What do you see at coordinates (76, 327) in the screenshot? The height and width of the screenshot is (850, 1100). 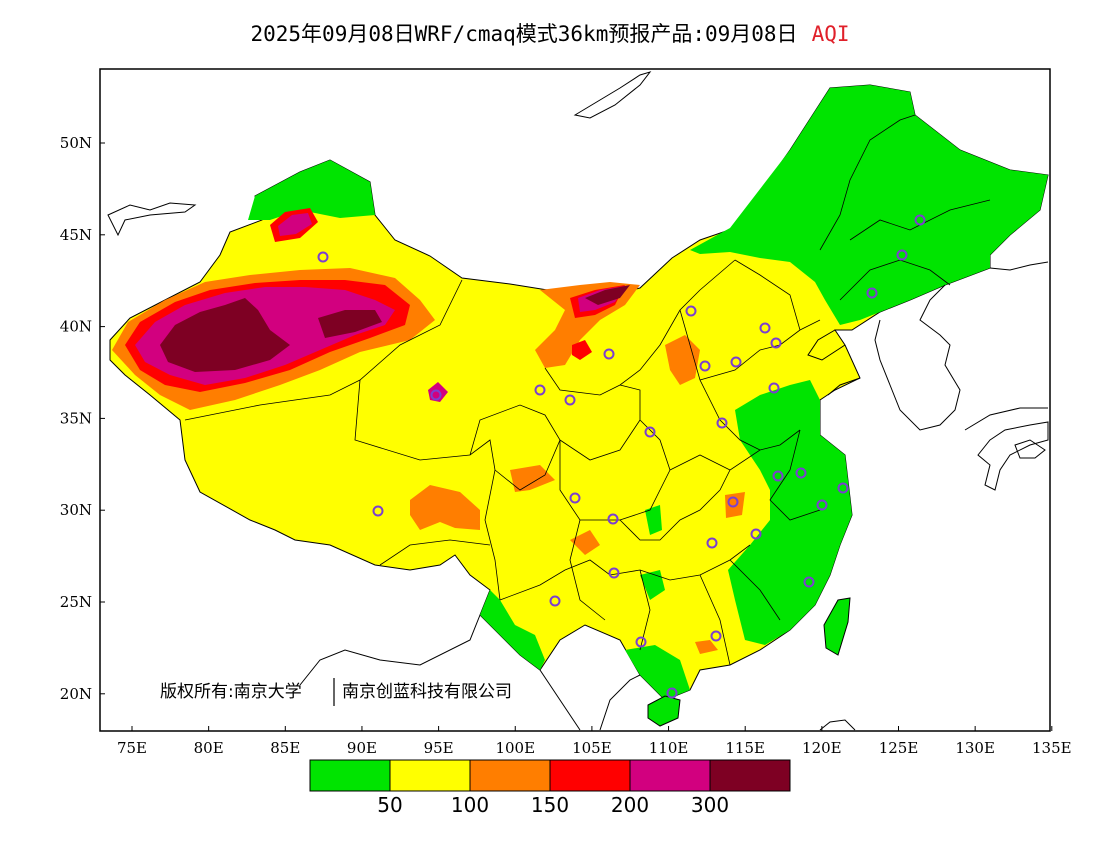 I see `lat-tick-label: 40N` at bounding box center [76, 327].